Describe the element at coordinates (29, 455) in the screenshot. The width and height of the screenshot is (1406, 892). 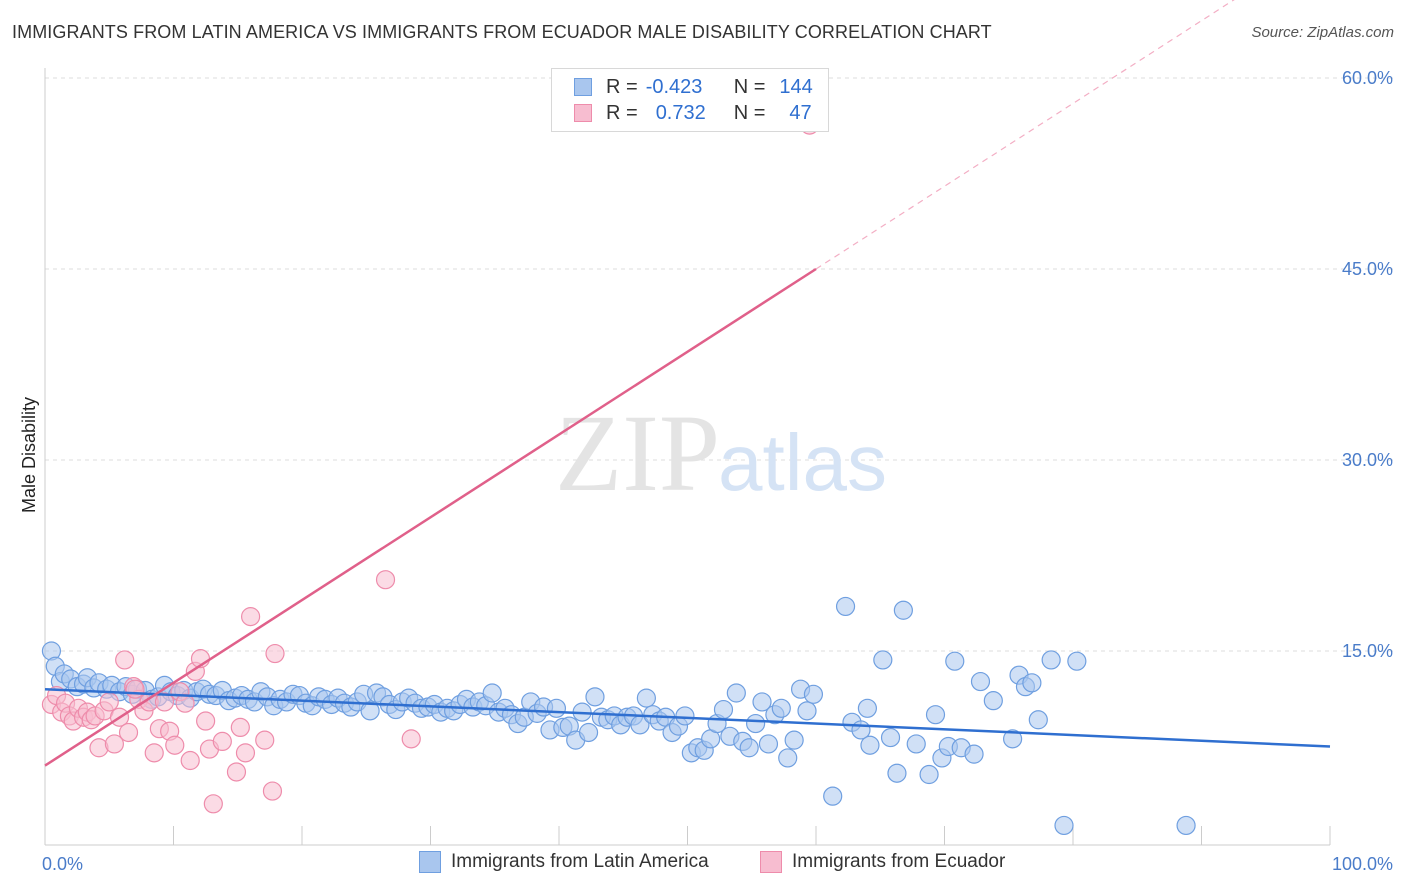
I see `y-axis-label: Male Disability` at that location.